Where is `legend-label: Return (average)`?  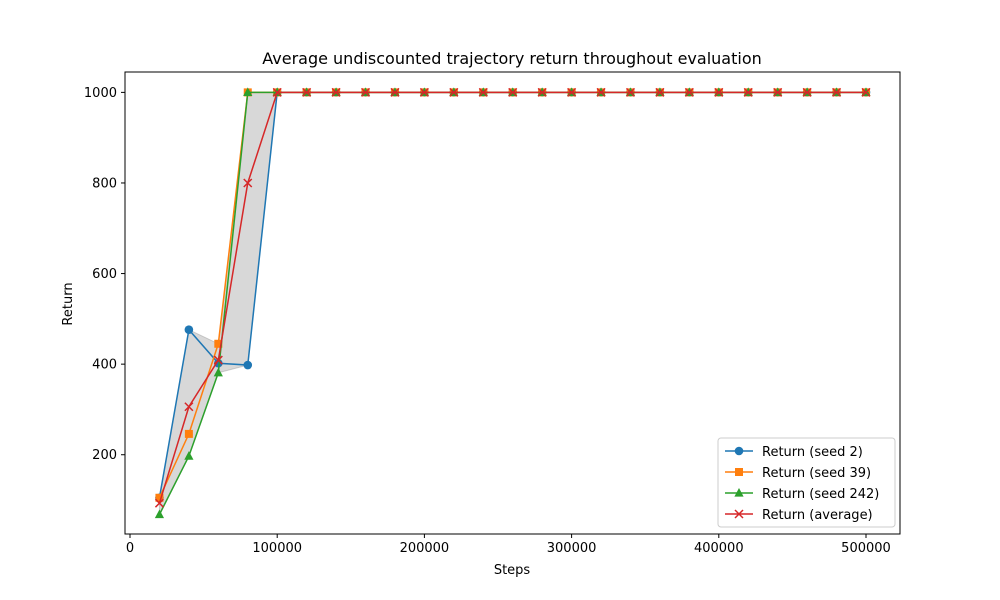 legend-label: Return (average) is located at coordinates (817, 515).